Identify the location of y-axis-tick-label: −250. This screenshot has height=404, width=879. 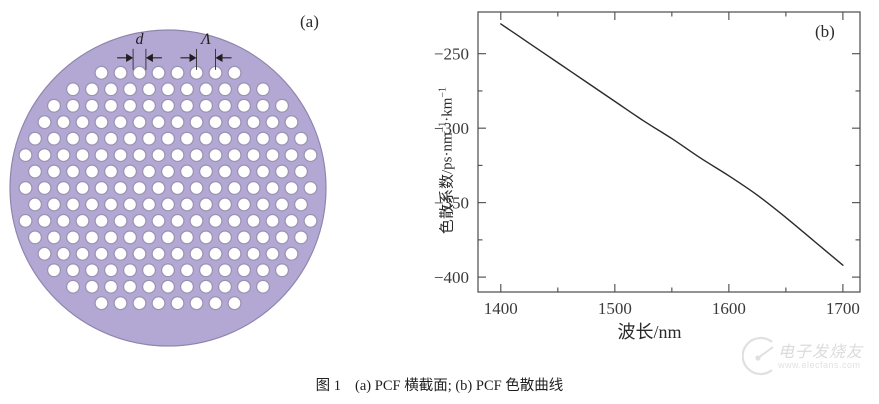
(451, 54).